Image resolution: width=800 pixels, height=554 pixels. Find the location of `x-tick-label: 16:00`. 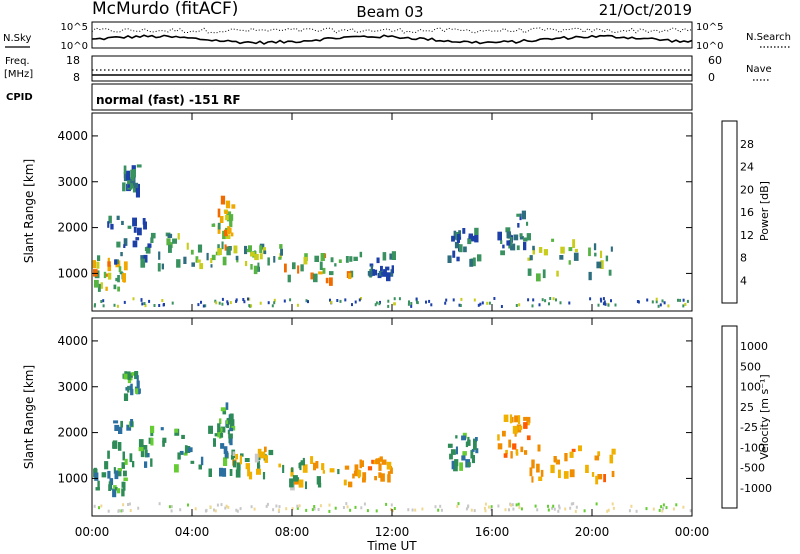

x-tick-label: 16:00 is located at coordinates (492, 532).